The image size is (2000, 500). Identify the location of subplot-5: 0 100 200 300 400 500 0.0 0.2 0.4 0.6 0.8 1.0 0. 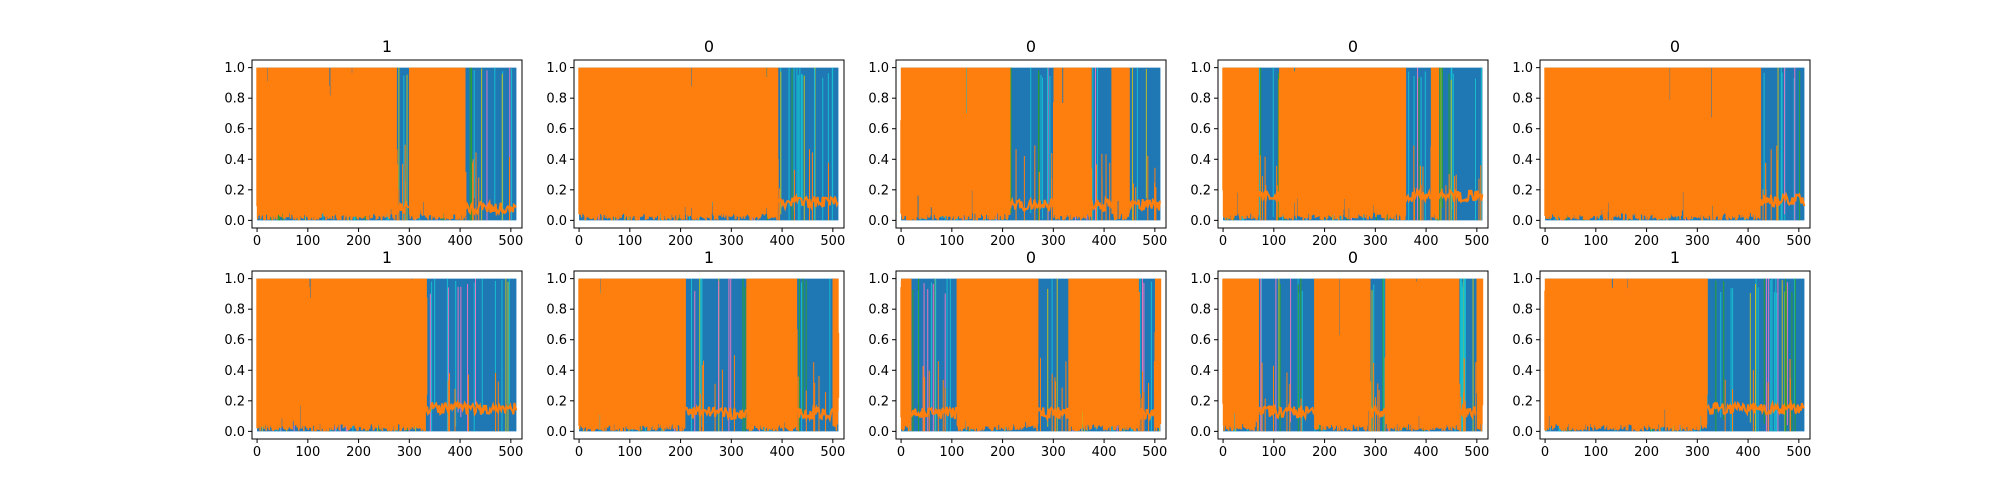
(1661, 143).